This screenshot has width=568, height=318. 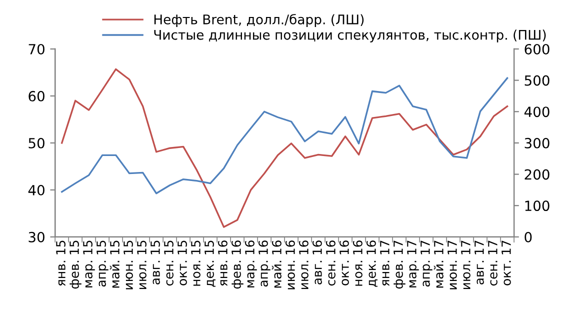 I want to click on y-tick-label: 70, so click(x=36, y=49).